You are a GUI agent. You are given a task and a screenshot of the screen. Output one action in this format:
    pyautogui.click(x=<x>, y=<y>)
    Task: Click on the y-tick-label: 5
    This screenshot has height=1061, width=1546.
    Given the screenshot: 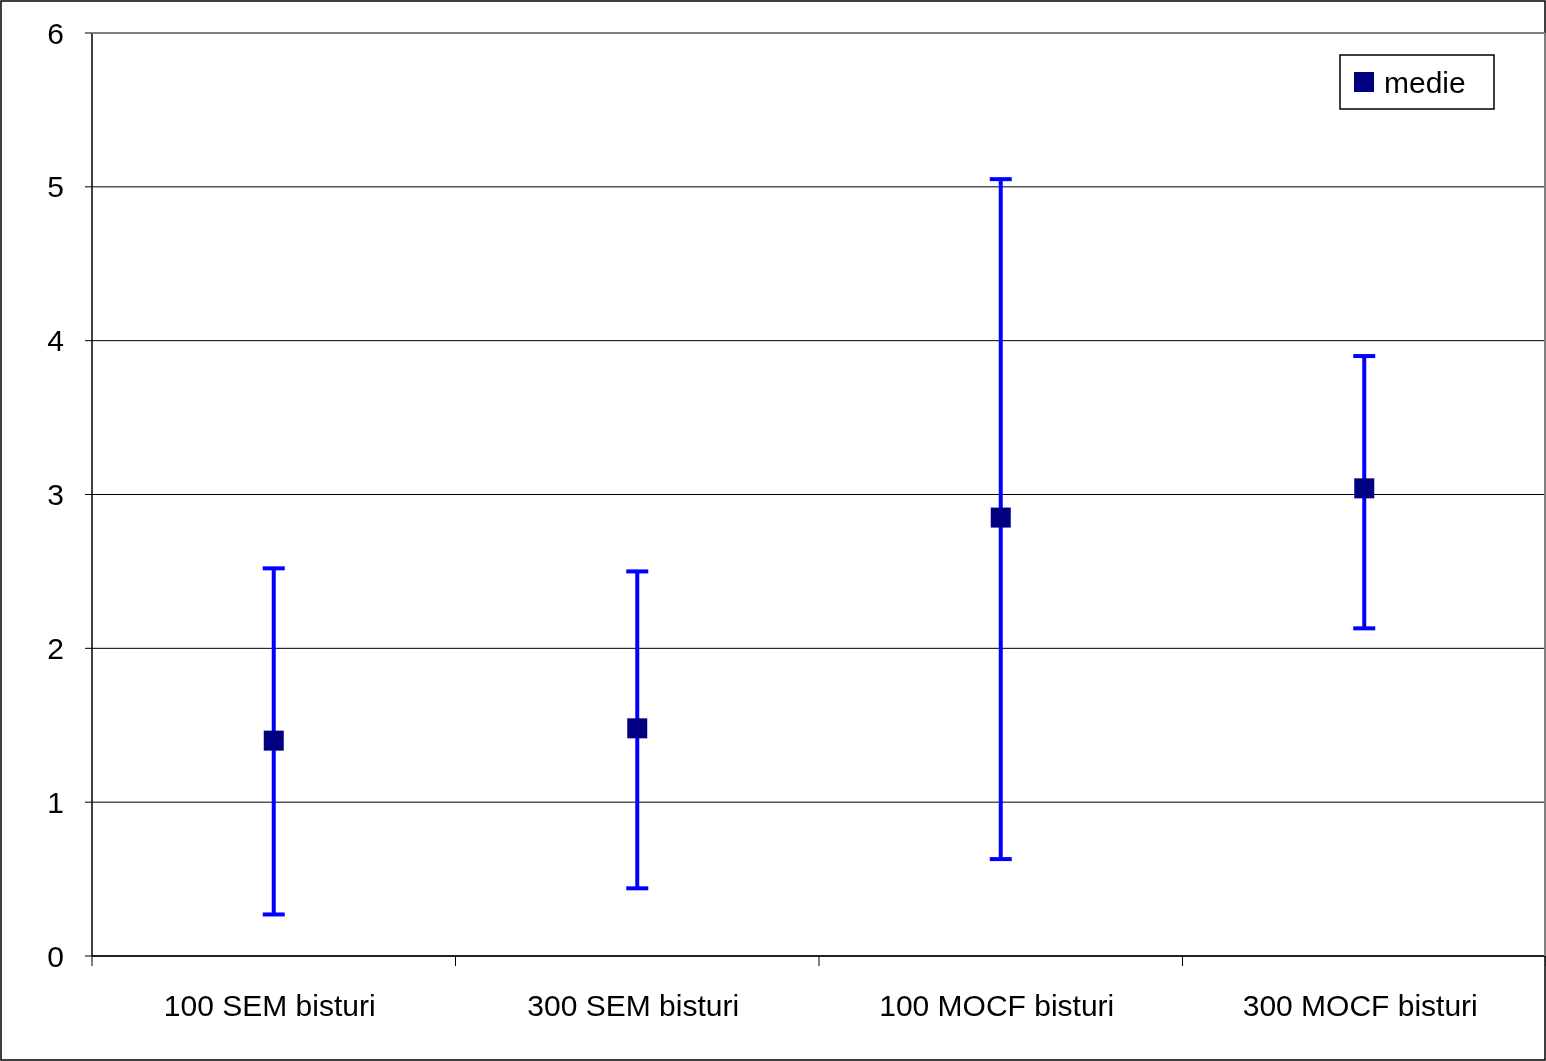 What is the action you would take?
    pyautogui.click(x=55, y=187)
    